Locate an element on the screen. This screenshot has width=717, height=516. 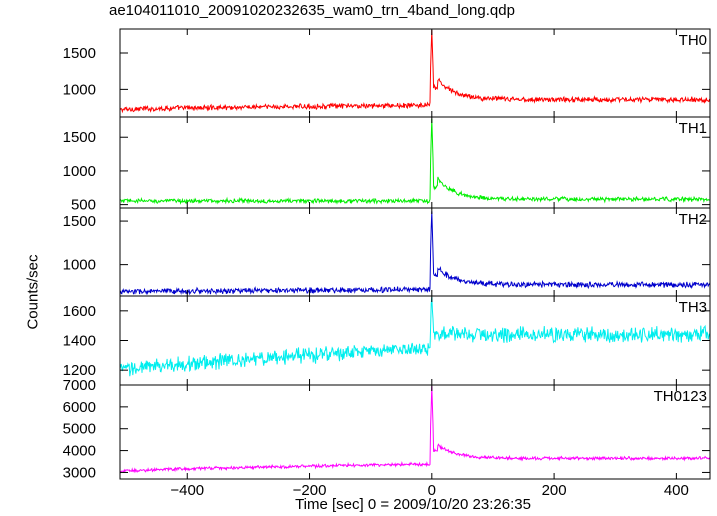
y-tick-label: 500 is located at coordinates (83, 205).